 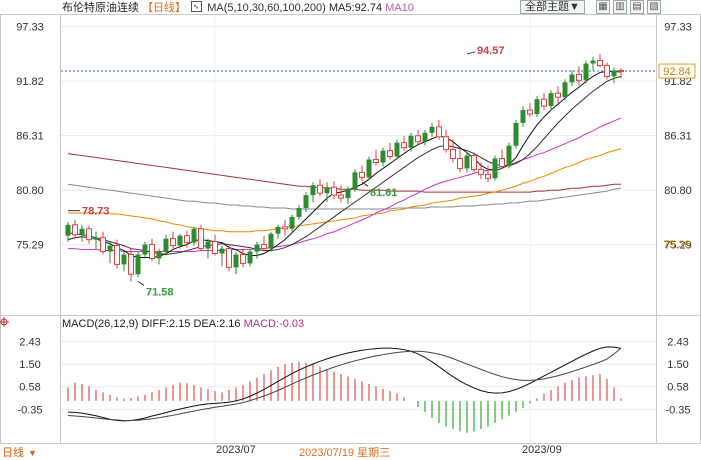 I want to click on macd-tick-label-left: 2.43, so click(x=29, y=342).